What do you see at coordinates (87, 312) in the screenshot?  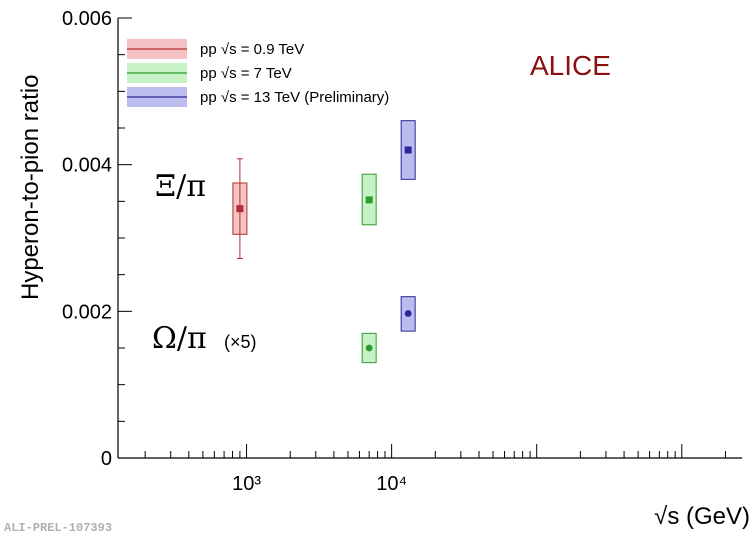 I see `y-tick-label: 0.002` at bounding box center [87, 312].